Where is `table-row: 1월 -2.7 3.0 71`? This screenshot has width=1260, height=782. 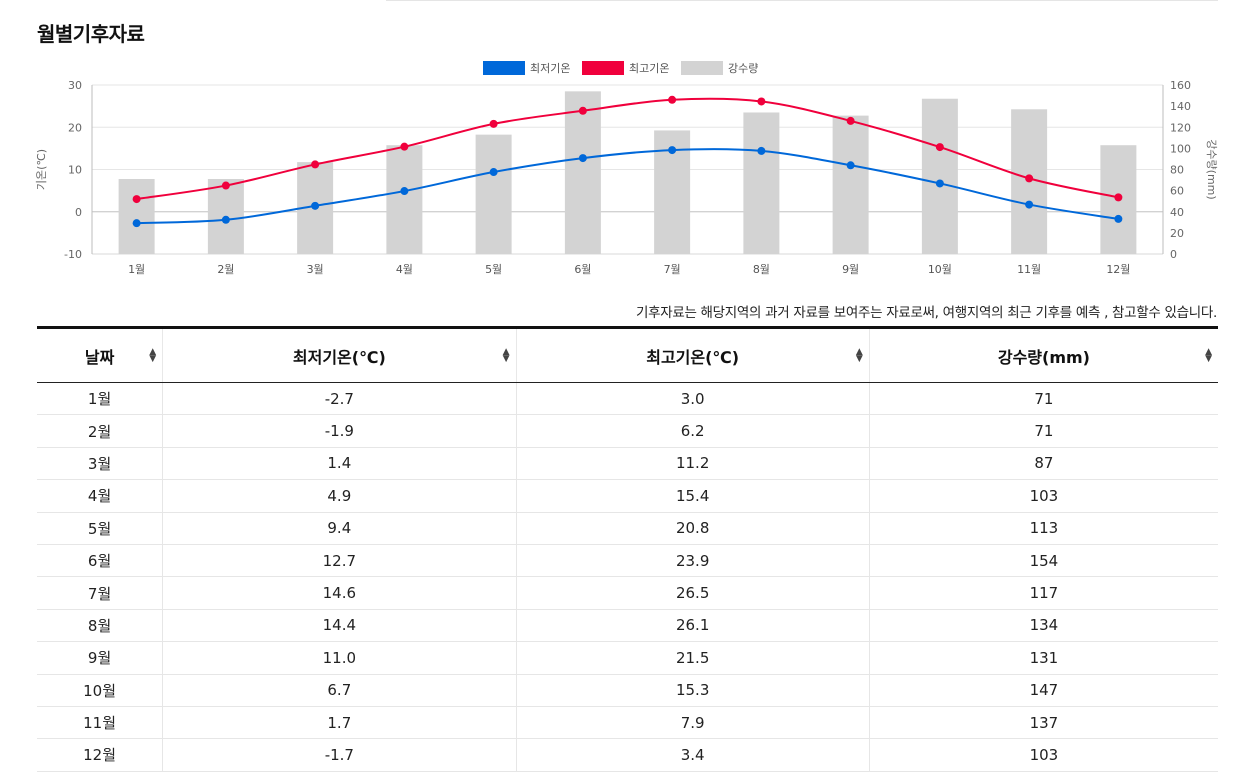
table-row: 1월 -2.7 3.0 71 is located at coordinates (627, 399).